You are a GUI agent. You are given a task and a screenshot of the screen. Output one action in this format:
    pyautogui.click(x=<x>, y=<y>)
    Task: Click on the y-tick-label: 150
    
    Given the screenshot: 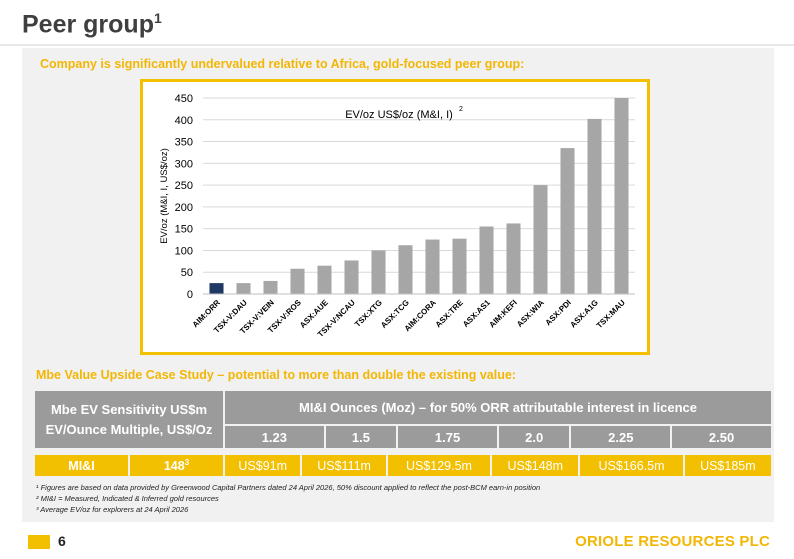 What is the action you would take?
    pyautogui.click(x=184, y=230)
    